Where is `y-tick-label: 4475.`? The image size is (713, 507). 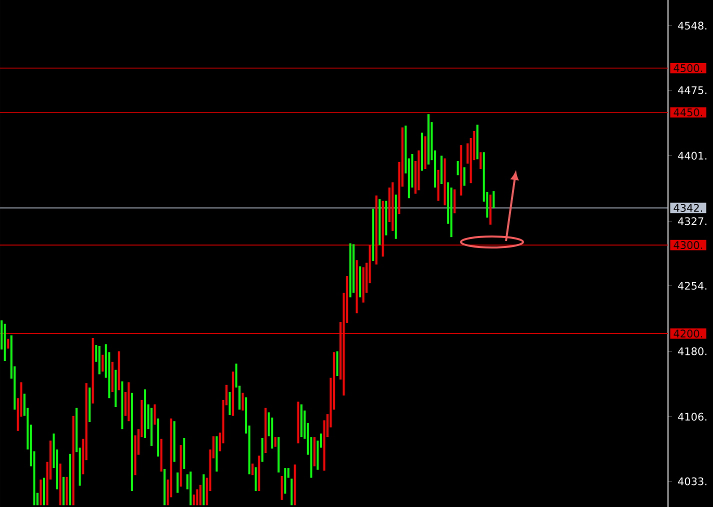
y-tick-label: 4475. is located at coordinates (692, 90).